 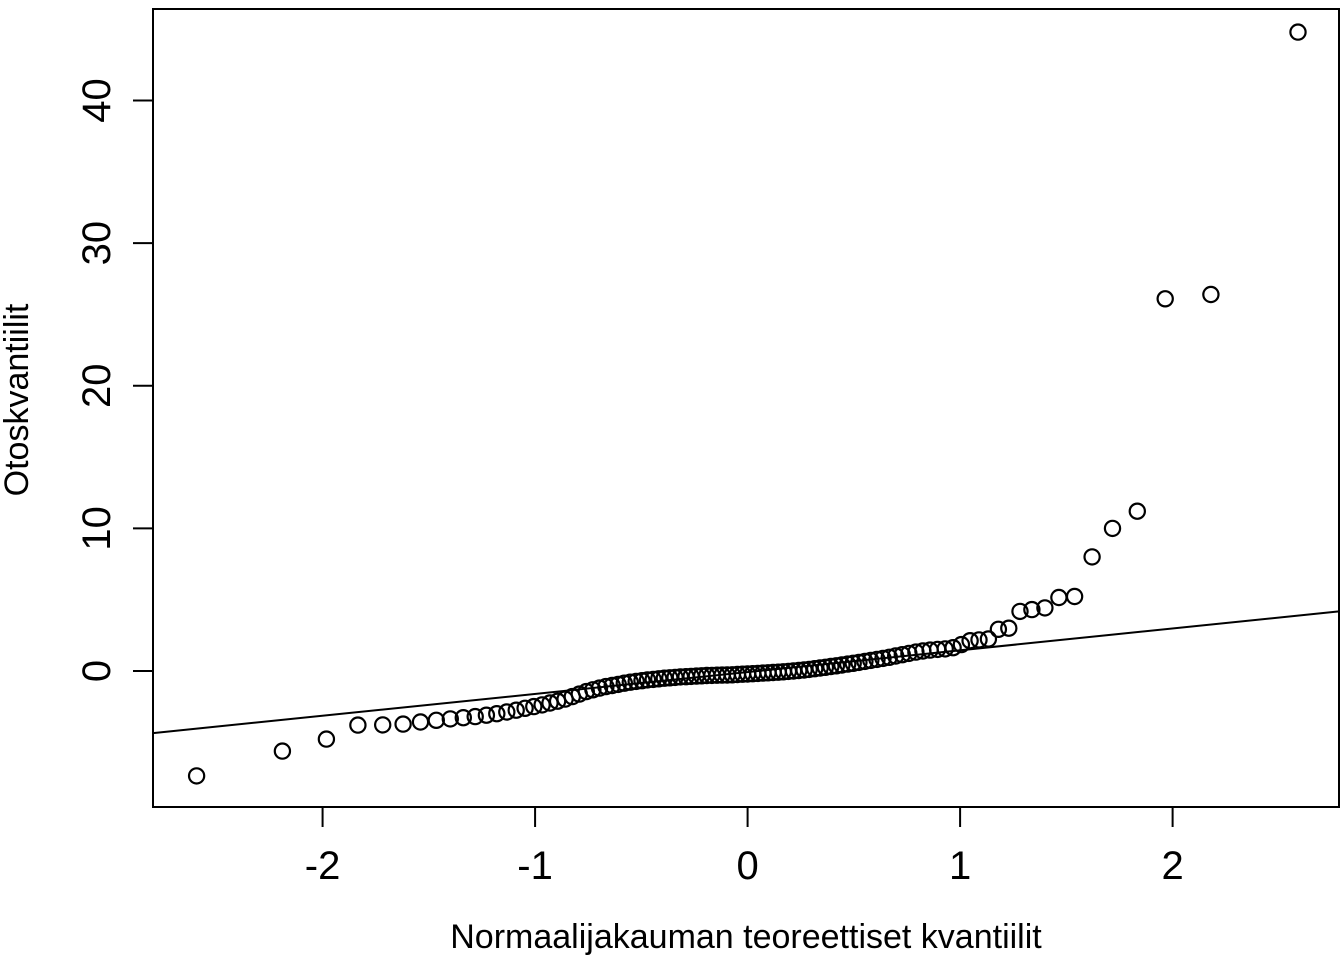 I want to click on y-tick-label: 30, so click(x=97, y=243).